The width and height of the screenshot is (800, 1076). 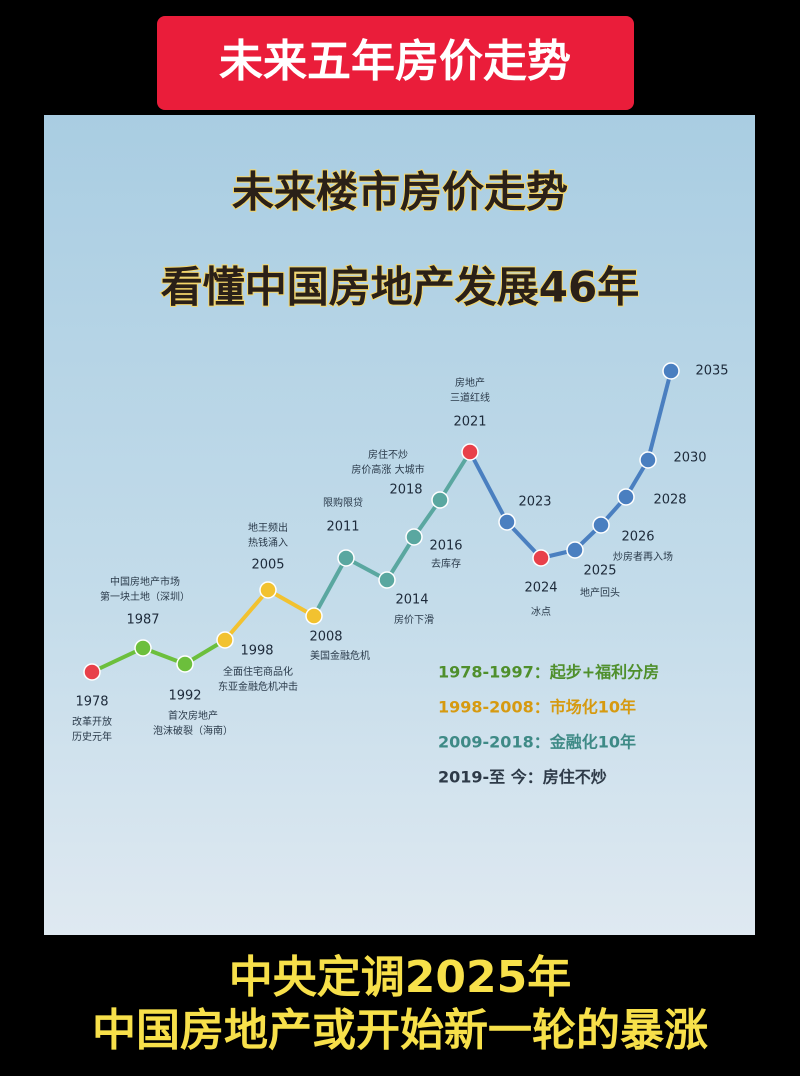 What do you see at coordinates (325, 637) in the screenshot?
I see `year-label: 2008` at bounding box center [325, 637].